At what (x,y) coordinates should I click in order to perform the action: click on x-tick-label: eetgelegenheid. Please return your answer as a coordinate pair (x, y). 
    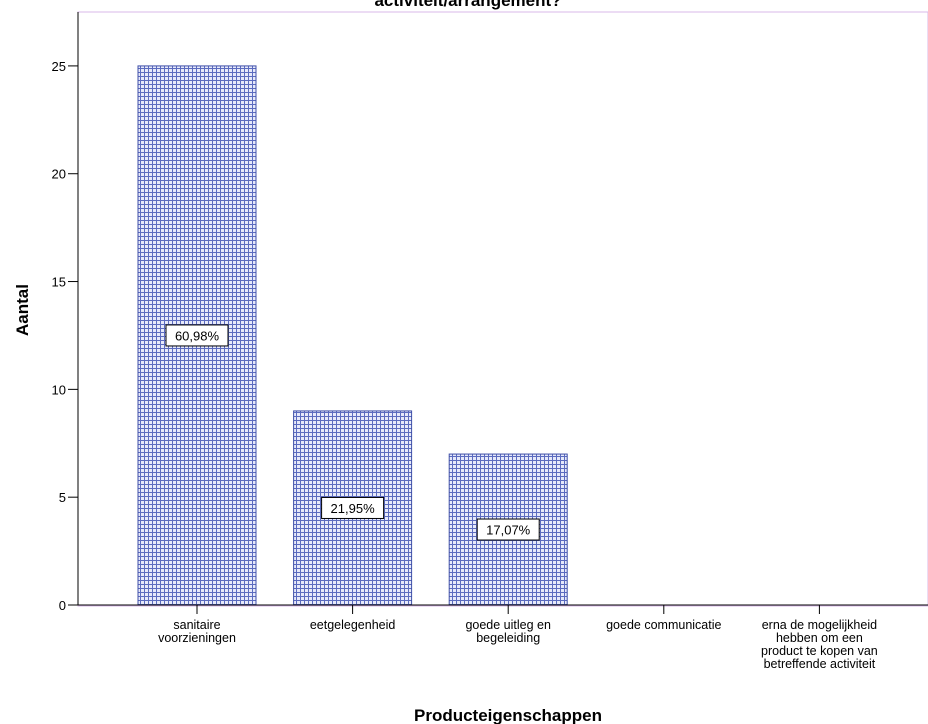
    Looking at the image, I should click on (353, 625).